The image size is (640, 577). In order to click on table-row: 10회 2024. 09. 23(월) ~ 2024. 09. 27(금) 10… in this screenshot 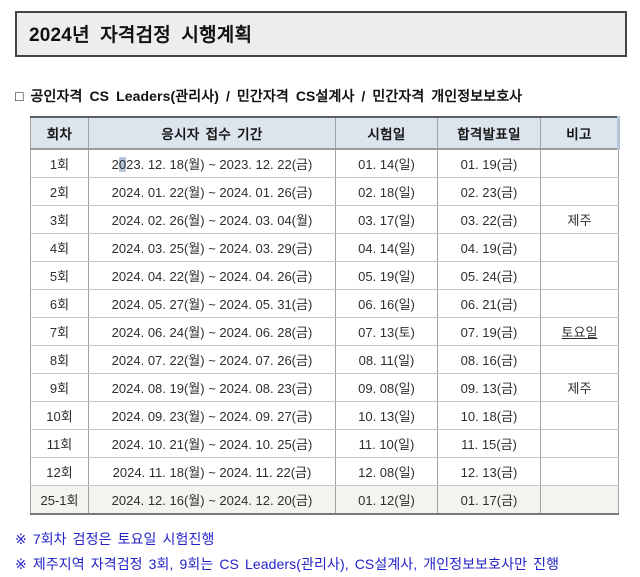, I will do `click(324, 415)`.